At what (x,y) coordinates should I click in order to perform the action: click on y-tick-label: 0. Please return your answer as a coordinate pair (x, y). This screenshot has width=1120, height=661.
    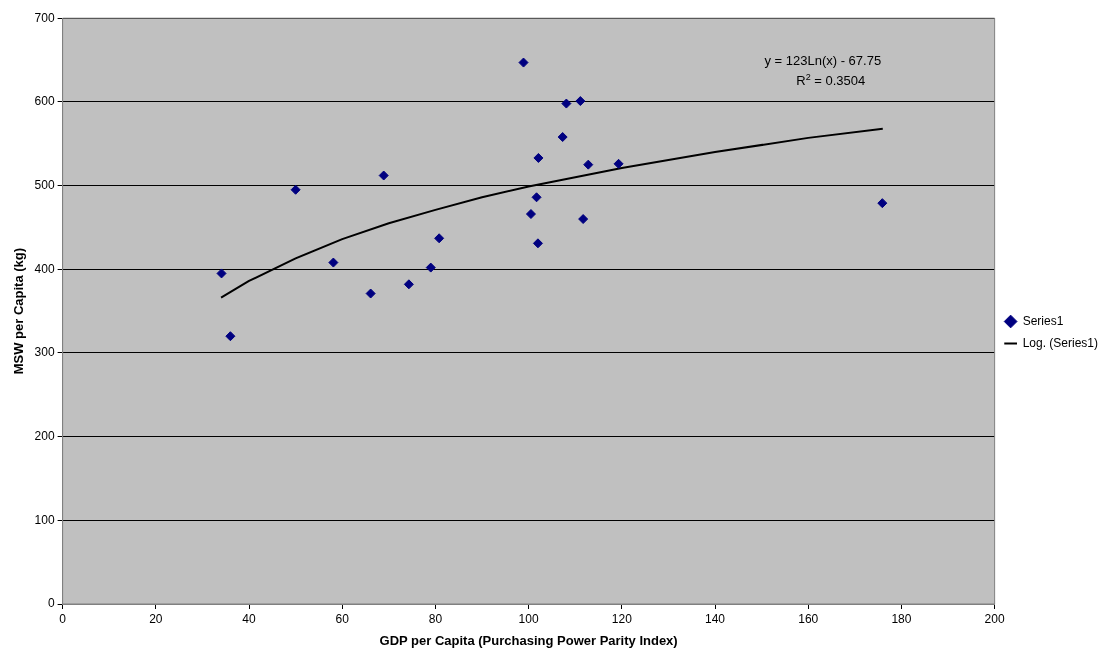
    Looking at the image, I should click on (51, 603).